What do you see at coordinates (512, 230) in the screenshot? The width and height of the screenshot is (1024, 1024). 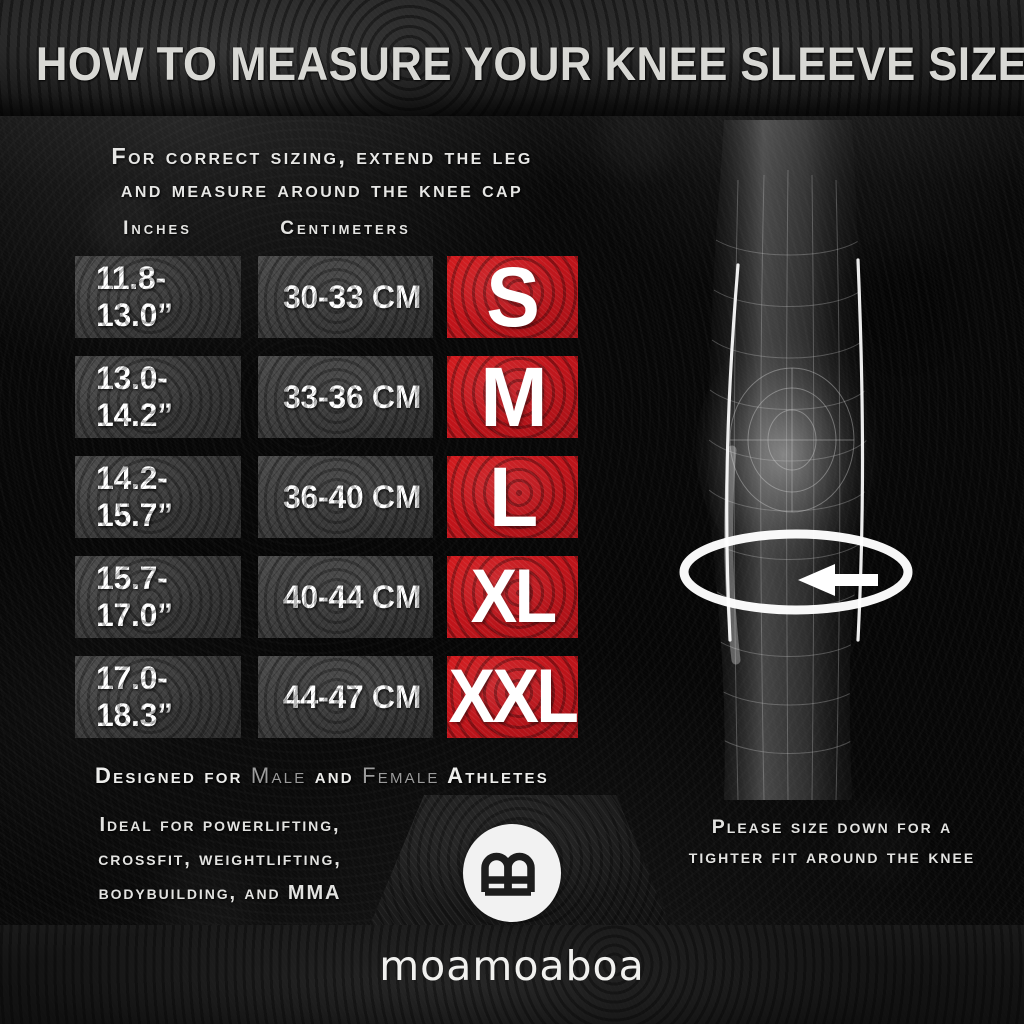 I see `table-column-headers: Inches Centimeters` at bounding box center [512, 230].